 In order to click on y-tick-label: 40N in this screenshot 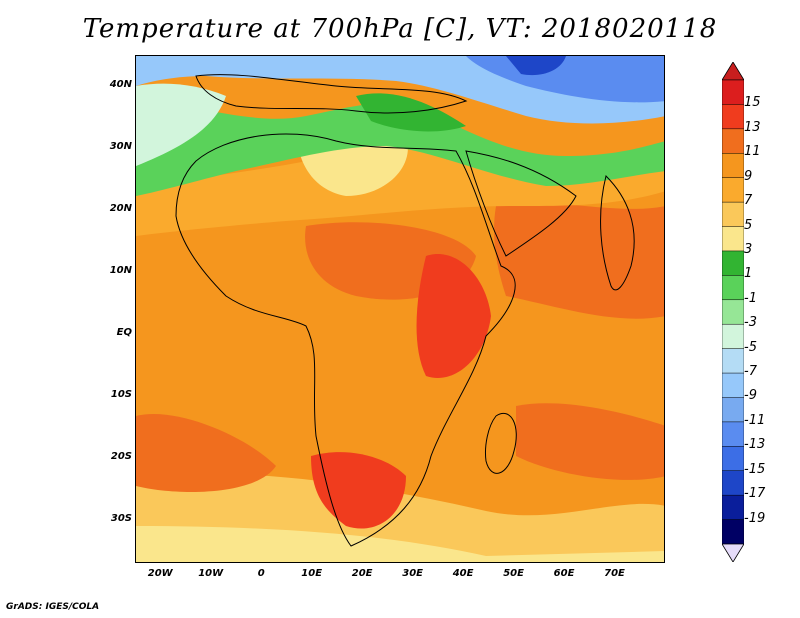, I will do `click(120, 84)`.